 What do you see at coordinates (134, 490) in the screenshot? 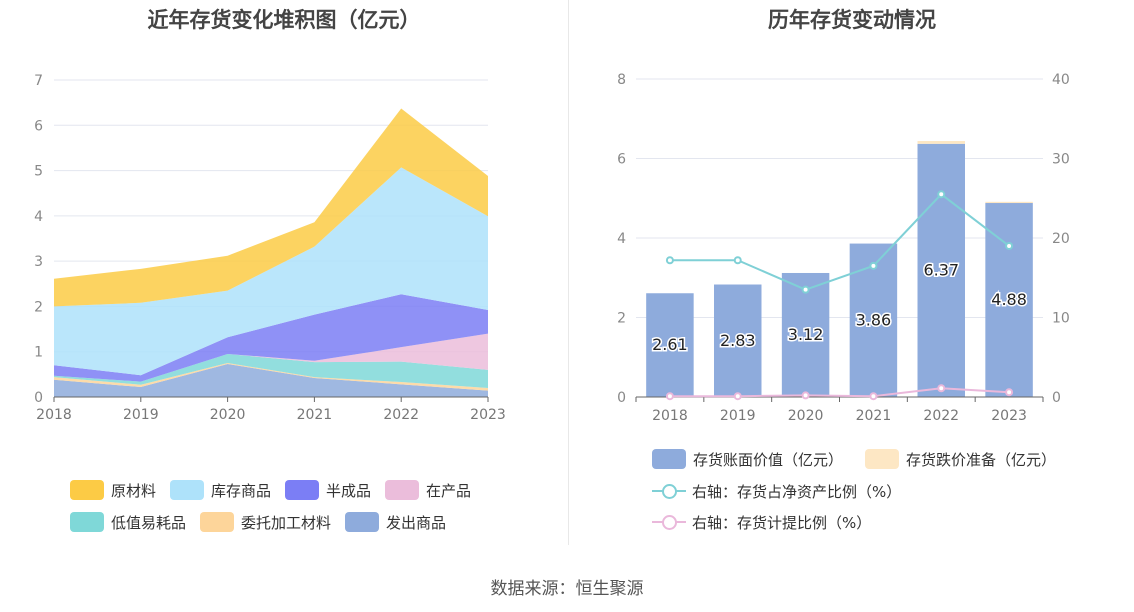
I see `legend-label: 原材料` at bounding box center [134, 490].